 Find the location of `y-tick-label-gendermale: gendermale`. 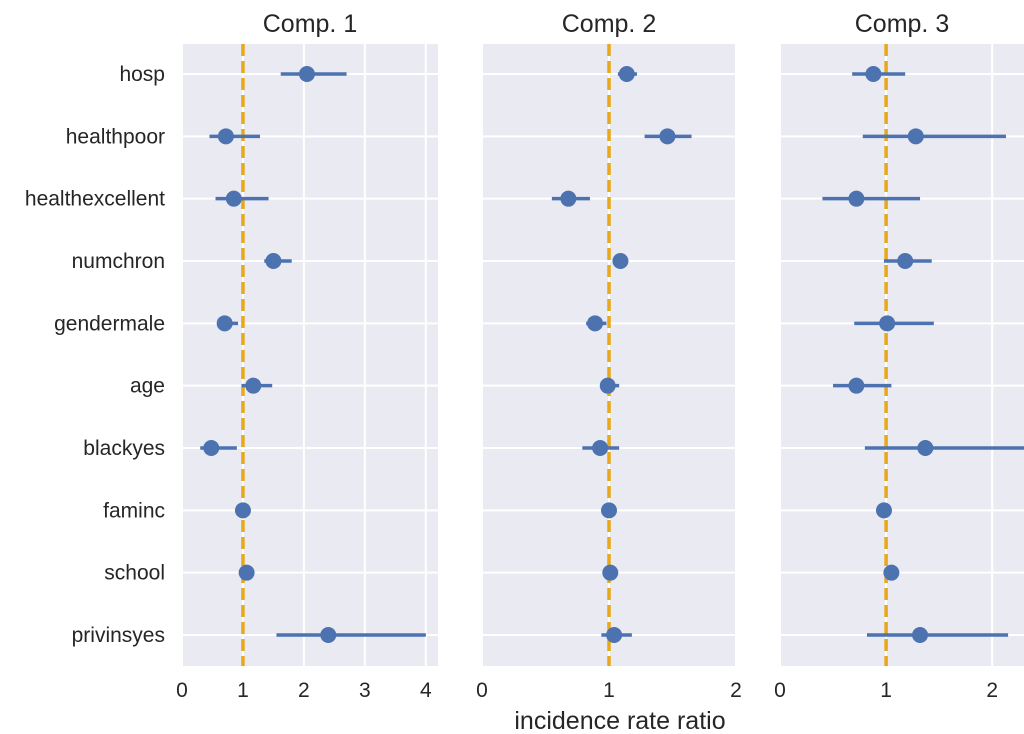

y-tick-label-gendermale: gendermale is located at coordinates (109, 323).